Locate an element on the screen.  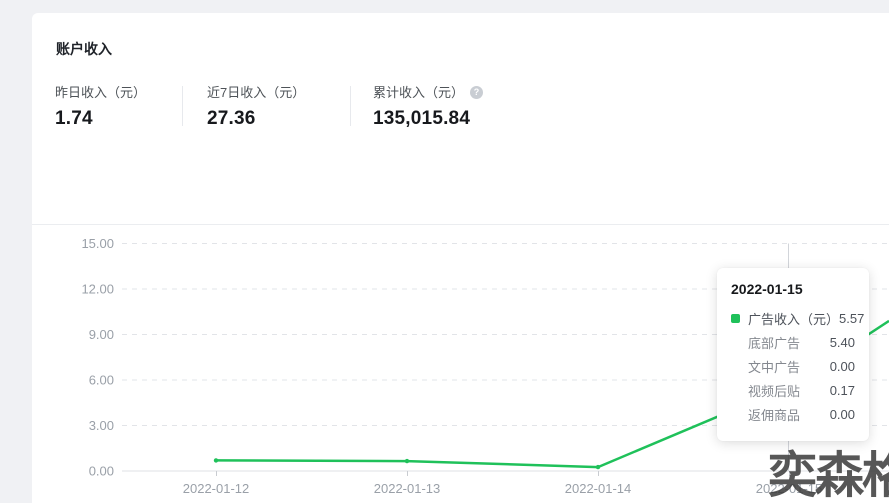
tooltip-row-video-postroll: 视频后贴 0.17 is located at coordinates (801, 390).